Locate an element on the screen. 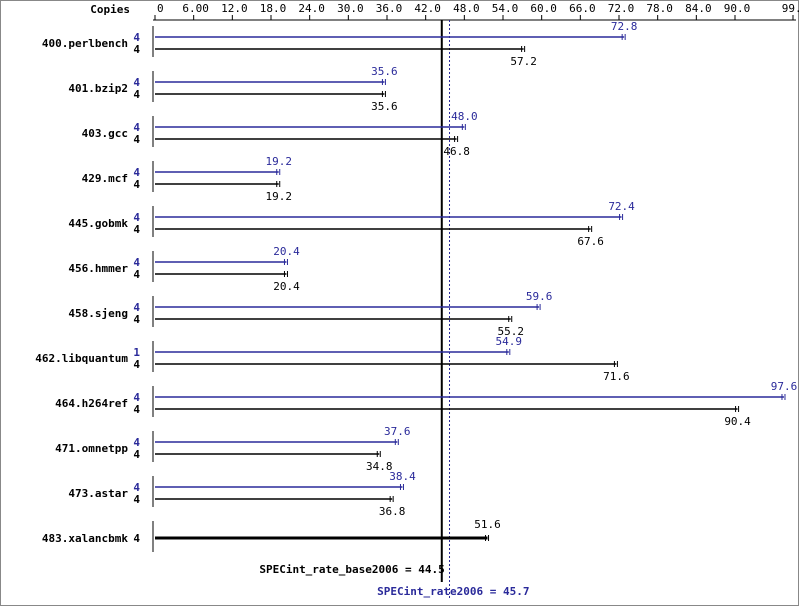 The height and width of the screenshot is (606, 799). x-tick-label: 78.0 is located at coordinates (659, 8).